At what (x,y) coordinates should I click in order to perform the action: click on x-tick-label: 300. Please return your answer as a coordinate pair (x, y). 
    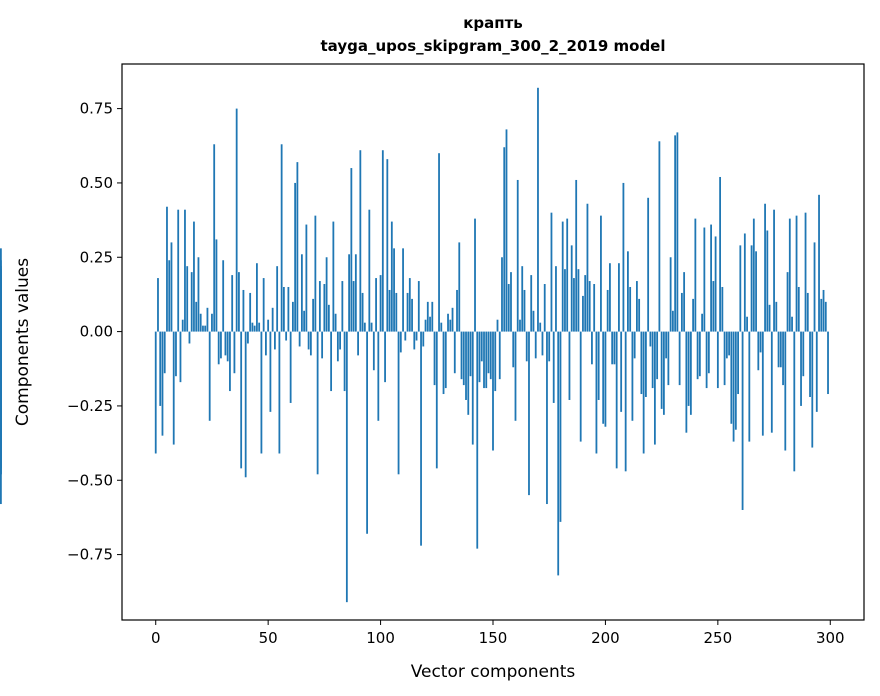
    Looking at the image, I should click on (830, 638).